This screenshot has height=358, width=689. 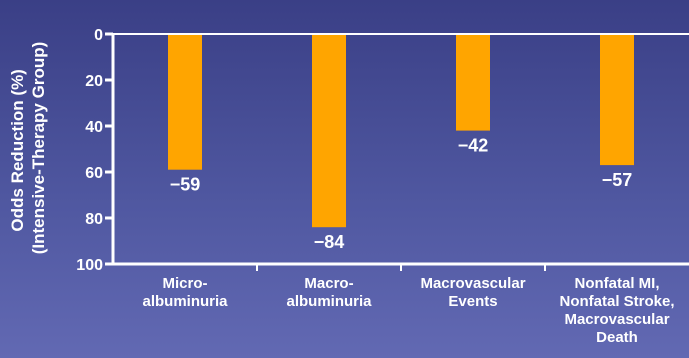 I want to click on category-label-2-line-2: albuminuria, so click(x=329, y=301).